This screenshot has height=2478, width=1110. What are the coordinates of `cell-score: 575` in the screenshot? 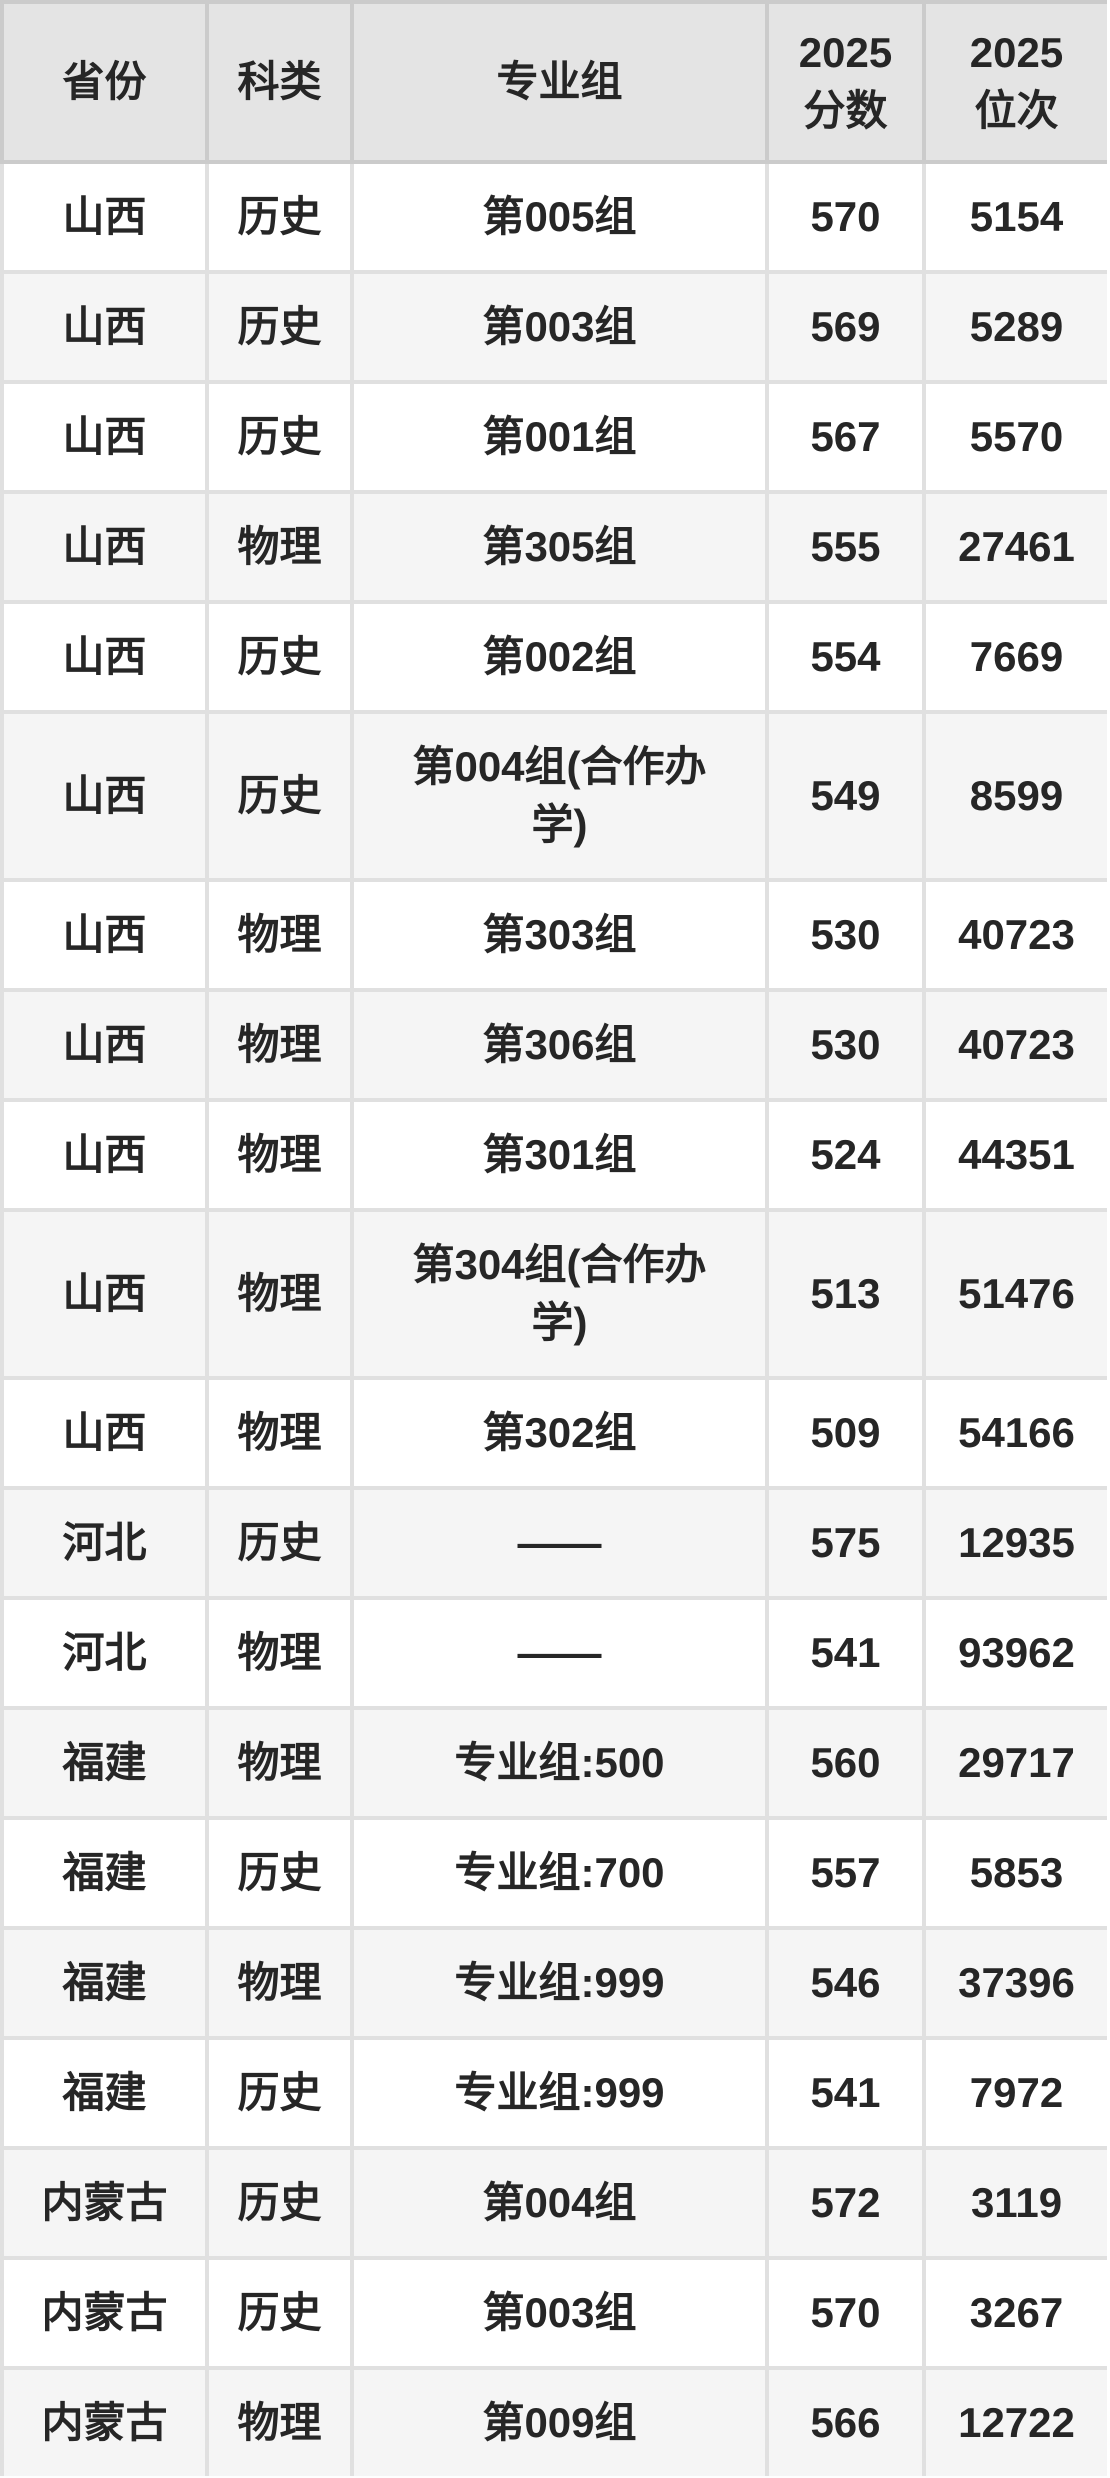 It's located at (845, 1543).